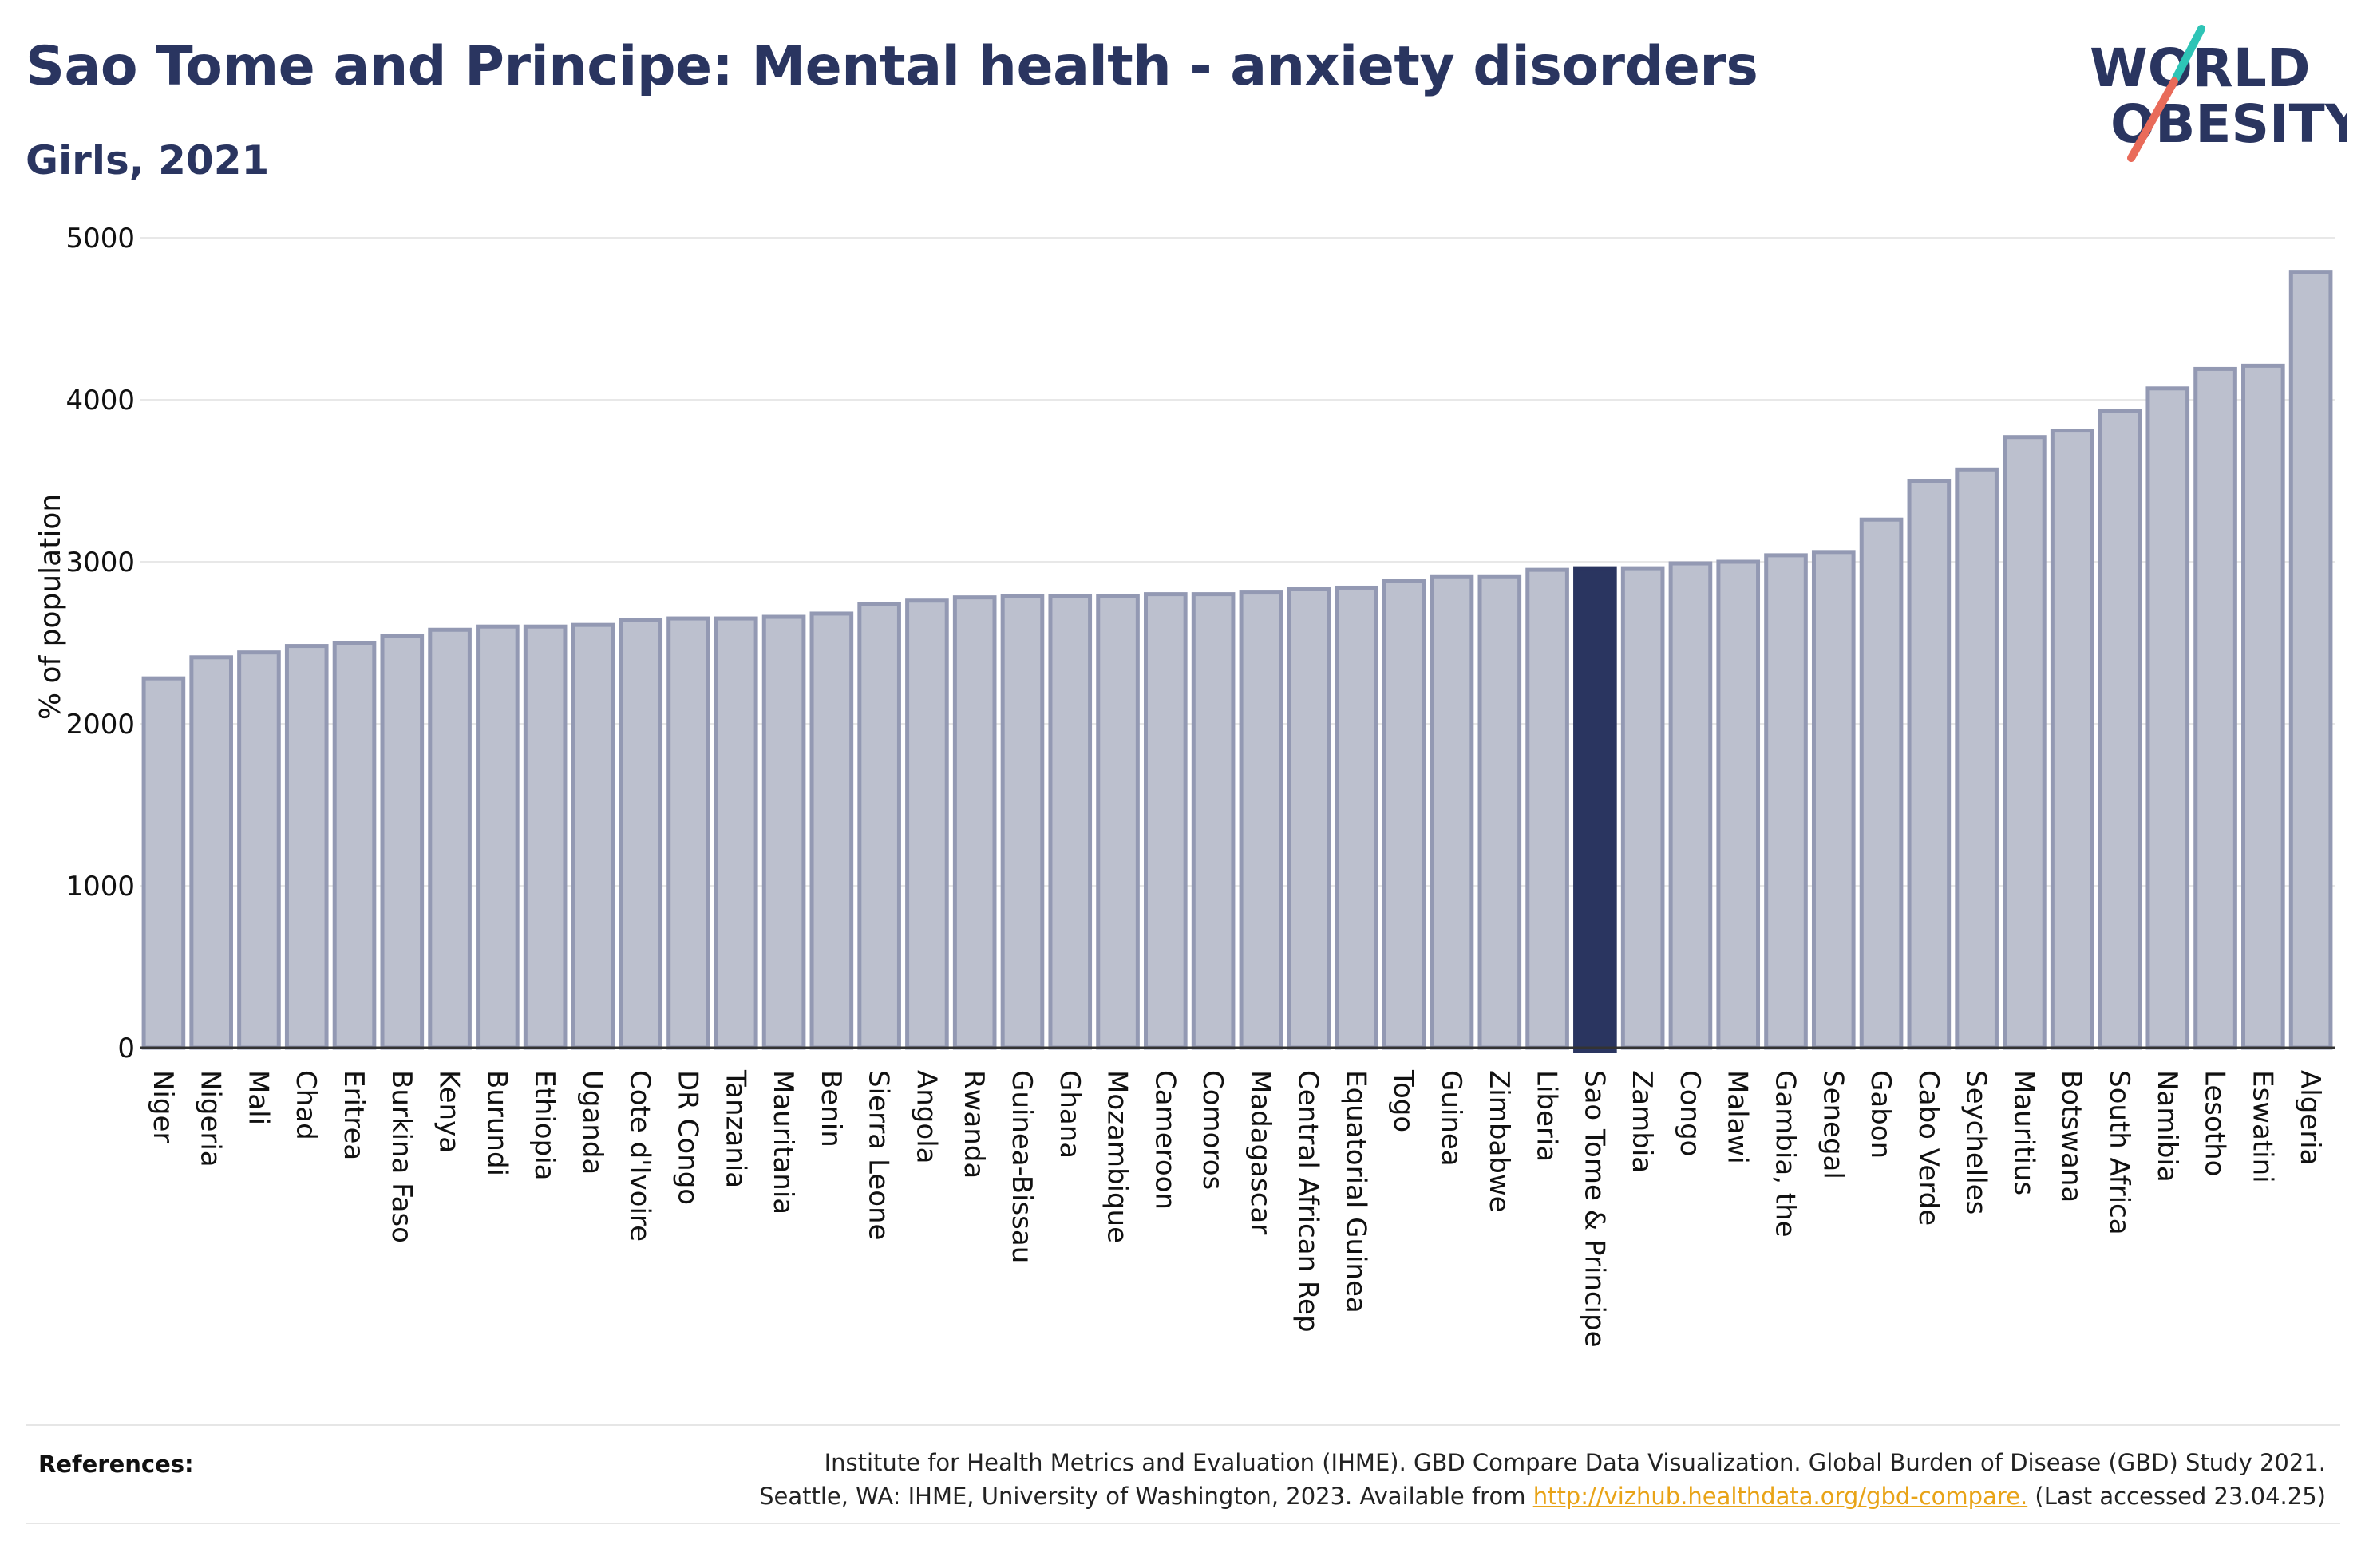 The image size is (2361, 1568). I want to click on bar-chad, so click(306, 847).